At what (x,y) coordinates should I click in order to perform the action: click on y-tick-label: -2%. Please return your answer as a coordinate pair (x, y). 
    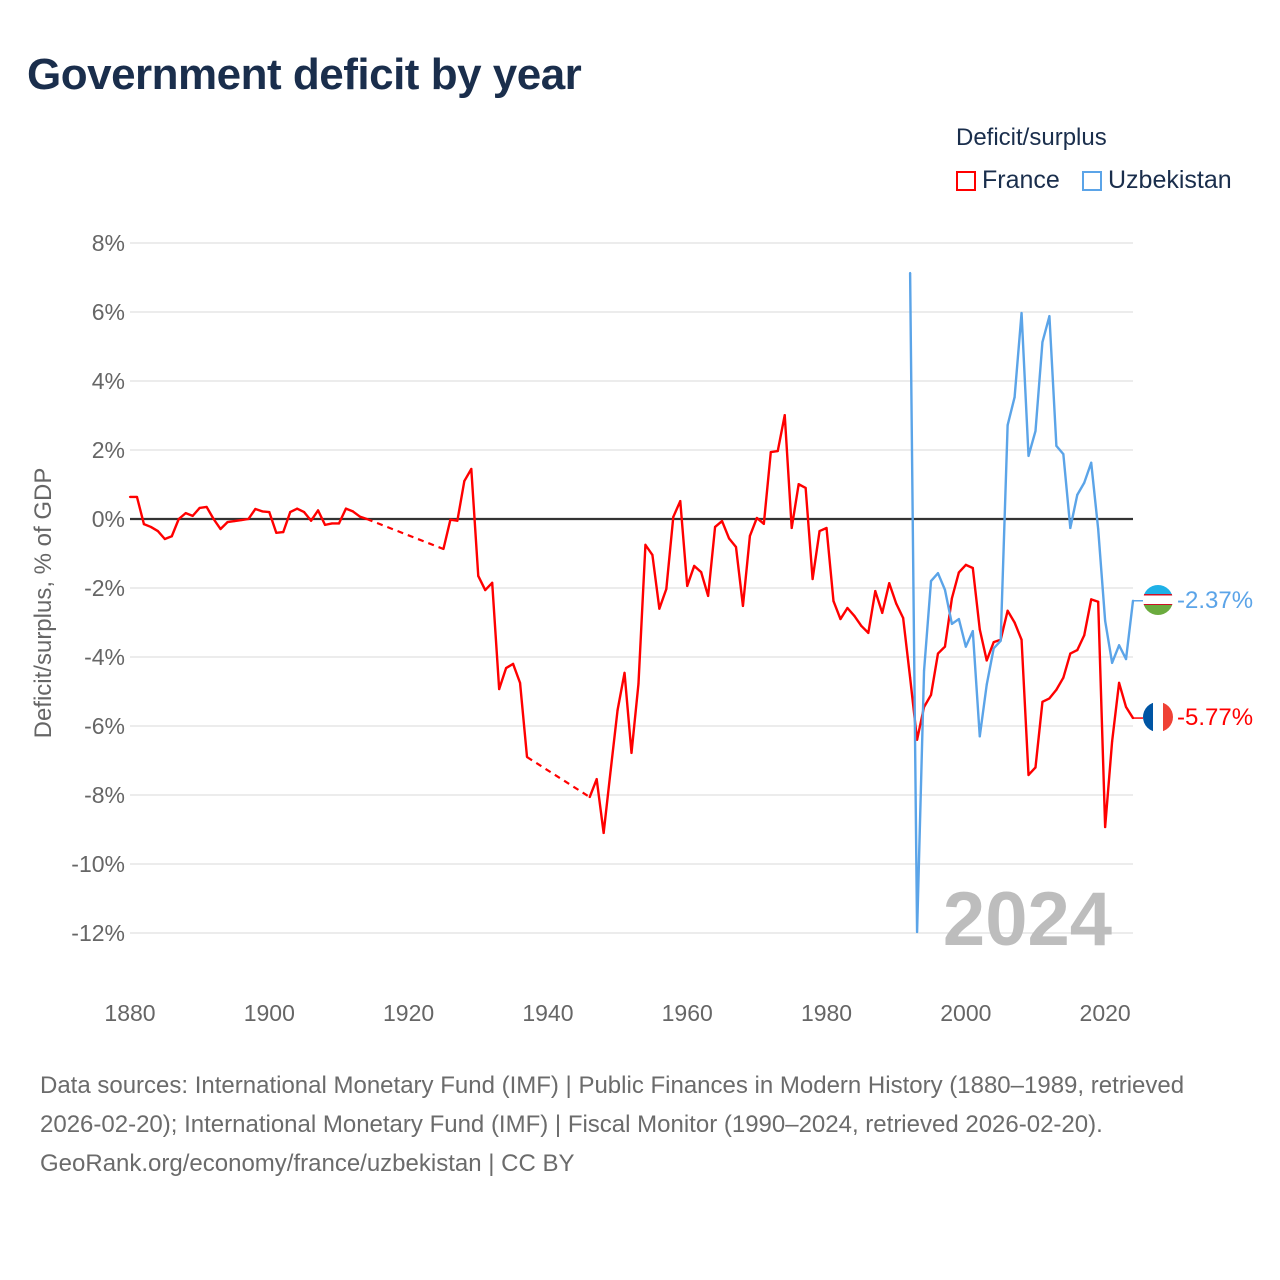
    Looking at the image, I should click on (104, 588).